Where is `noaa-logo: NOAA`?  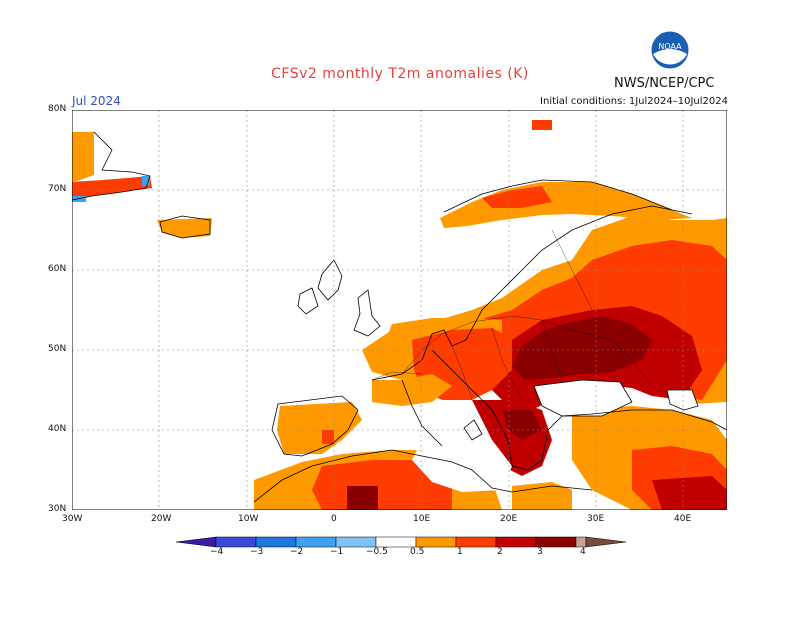
noaa-logo: NOAA is located at coordinates (670, 50).